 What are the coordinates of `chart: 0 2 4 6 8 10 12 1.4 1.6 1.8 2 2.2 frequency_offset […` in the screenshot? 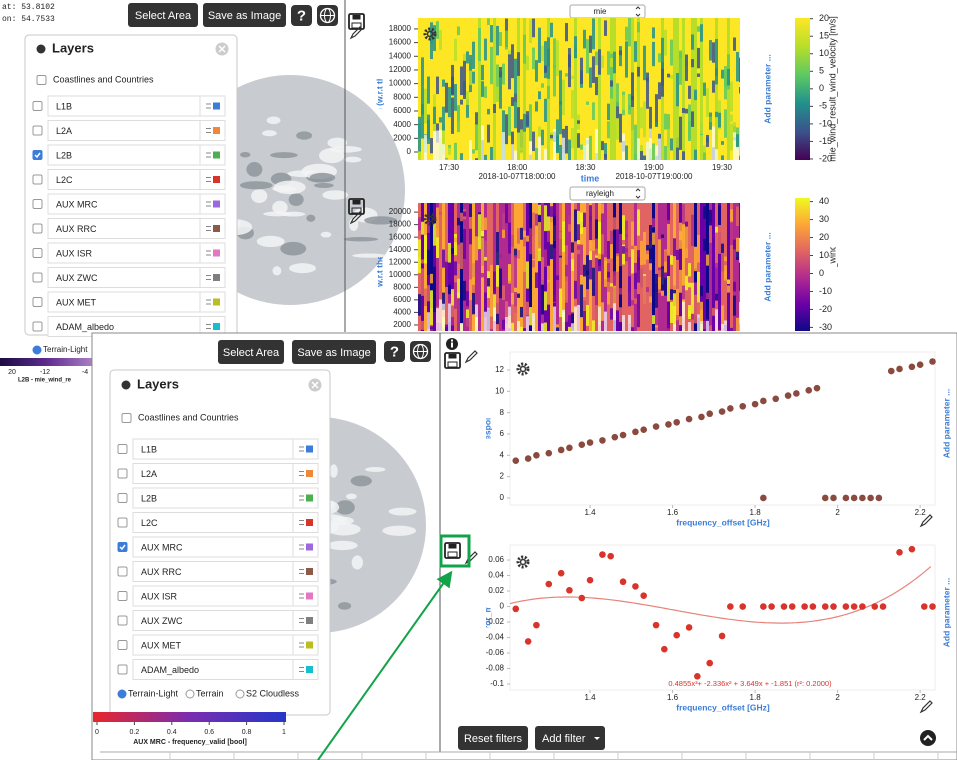 It's located at (697, 439).